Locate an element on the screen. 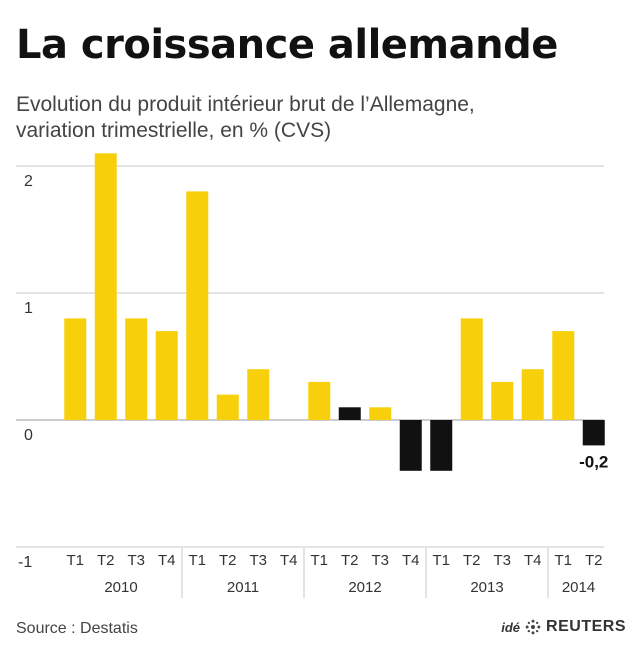 Image resolution: width=640 pixels, height=651 pixels. year-label: 2011 is located at coordinates (243, 587).